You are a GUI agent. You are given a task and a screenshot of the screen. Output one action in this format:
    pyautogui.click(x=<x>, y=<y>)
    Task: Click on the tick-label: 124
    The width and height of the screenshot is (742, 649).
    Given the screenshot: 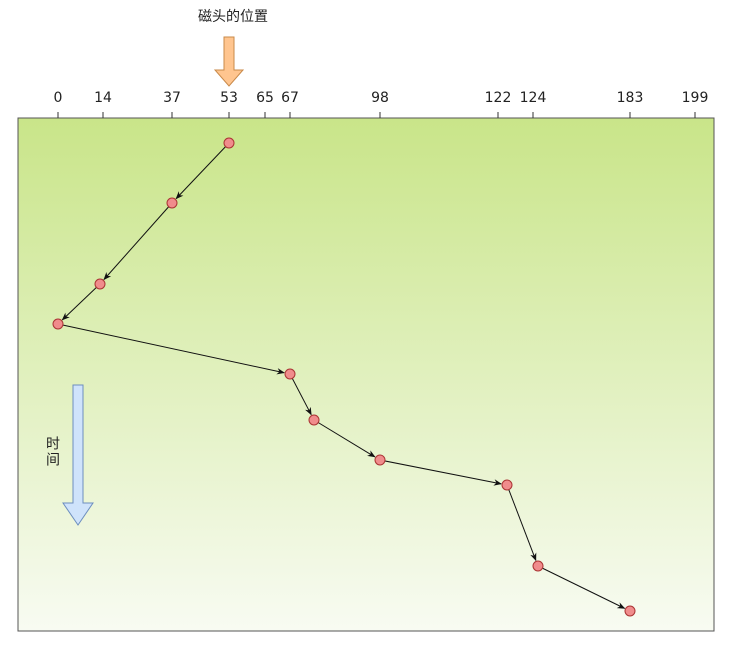 What is the action you would take?
    pyautogui.click(x=533, y=98)
    